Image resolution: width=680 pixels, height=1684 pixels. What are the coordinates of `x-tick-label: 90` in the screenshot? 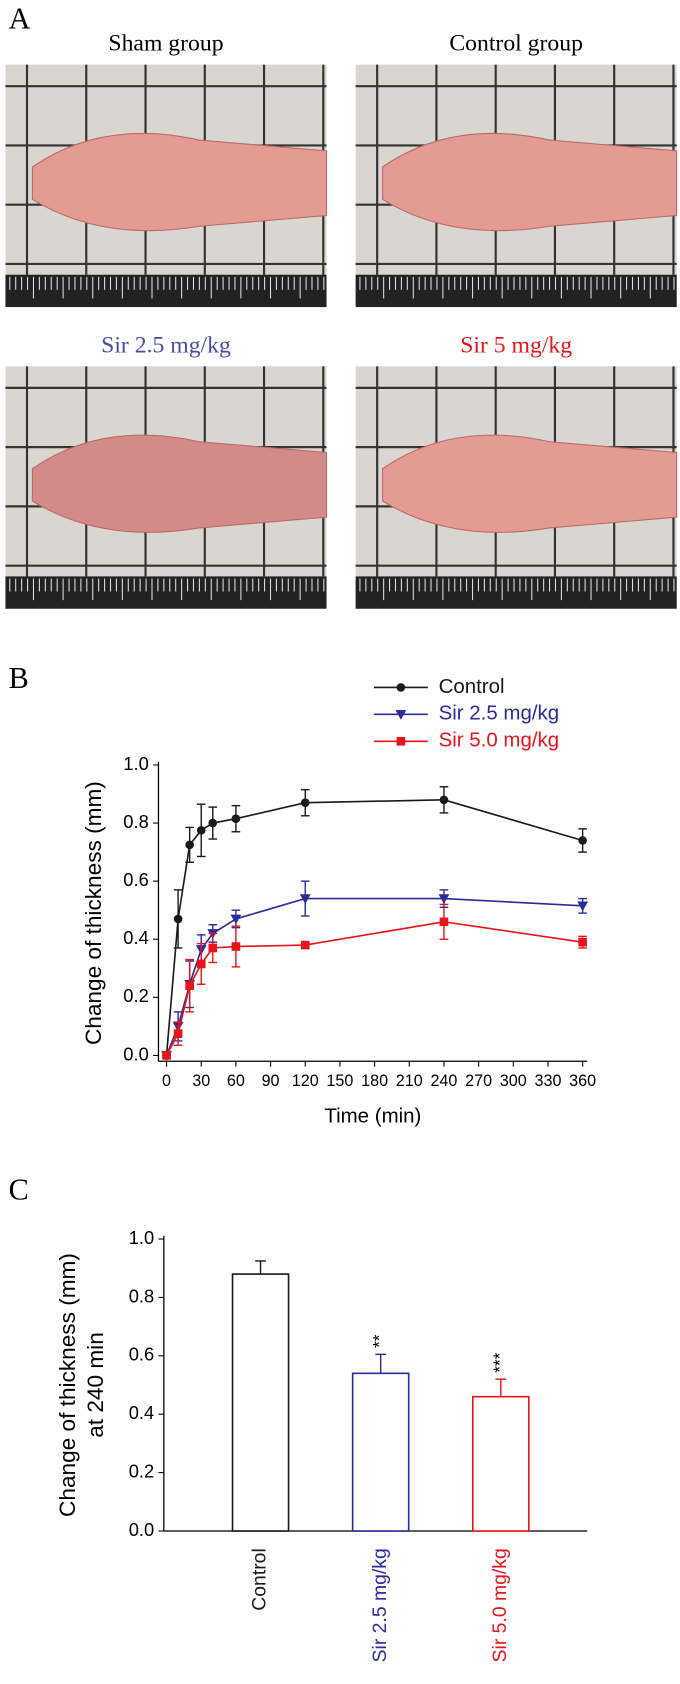 It's located at (271, 1081).